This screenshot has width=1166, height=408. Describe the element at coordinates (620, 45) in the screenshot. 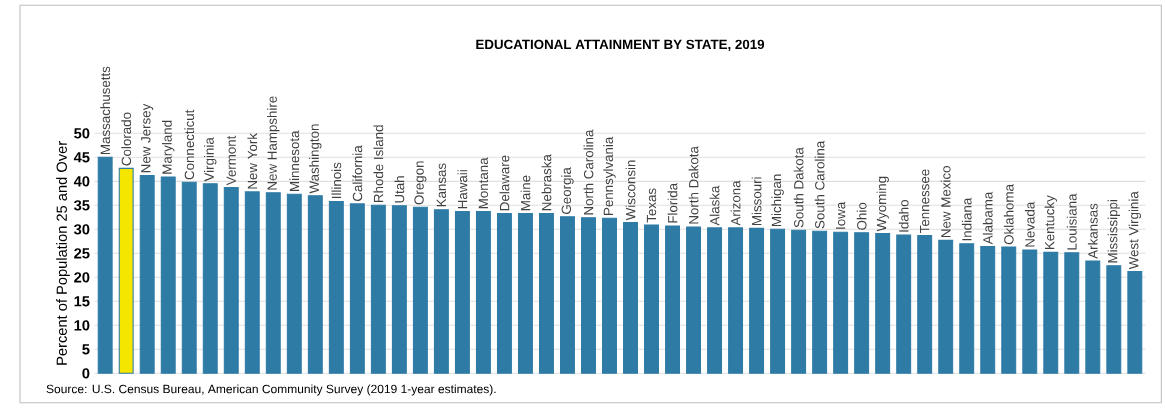

I see `chart-title: EDUCATIONAL ATTAINMENT BY STATE, 2019` at that location.